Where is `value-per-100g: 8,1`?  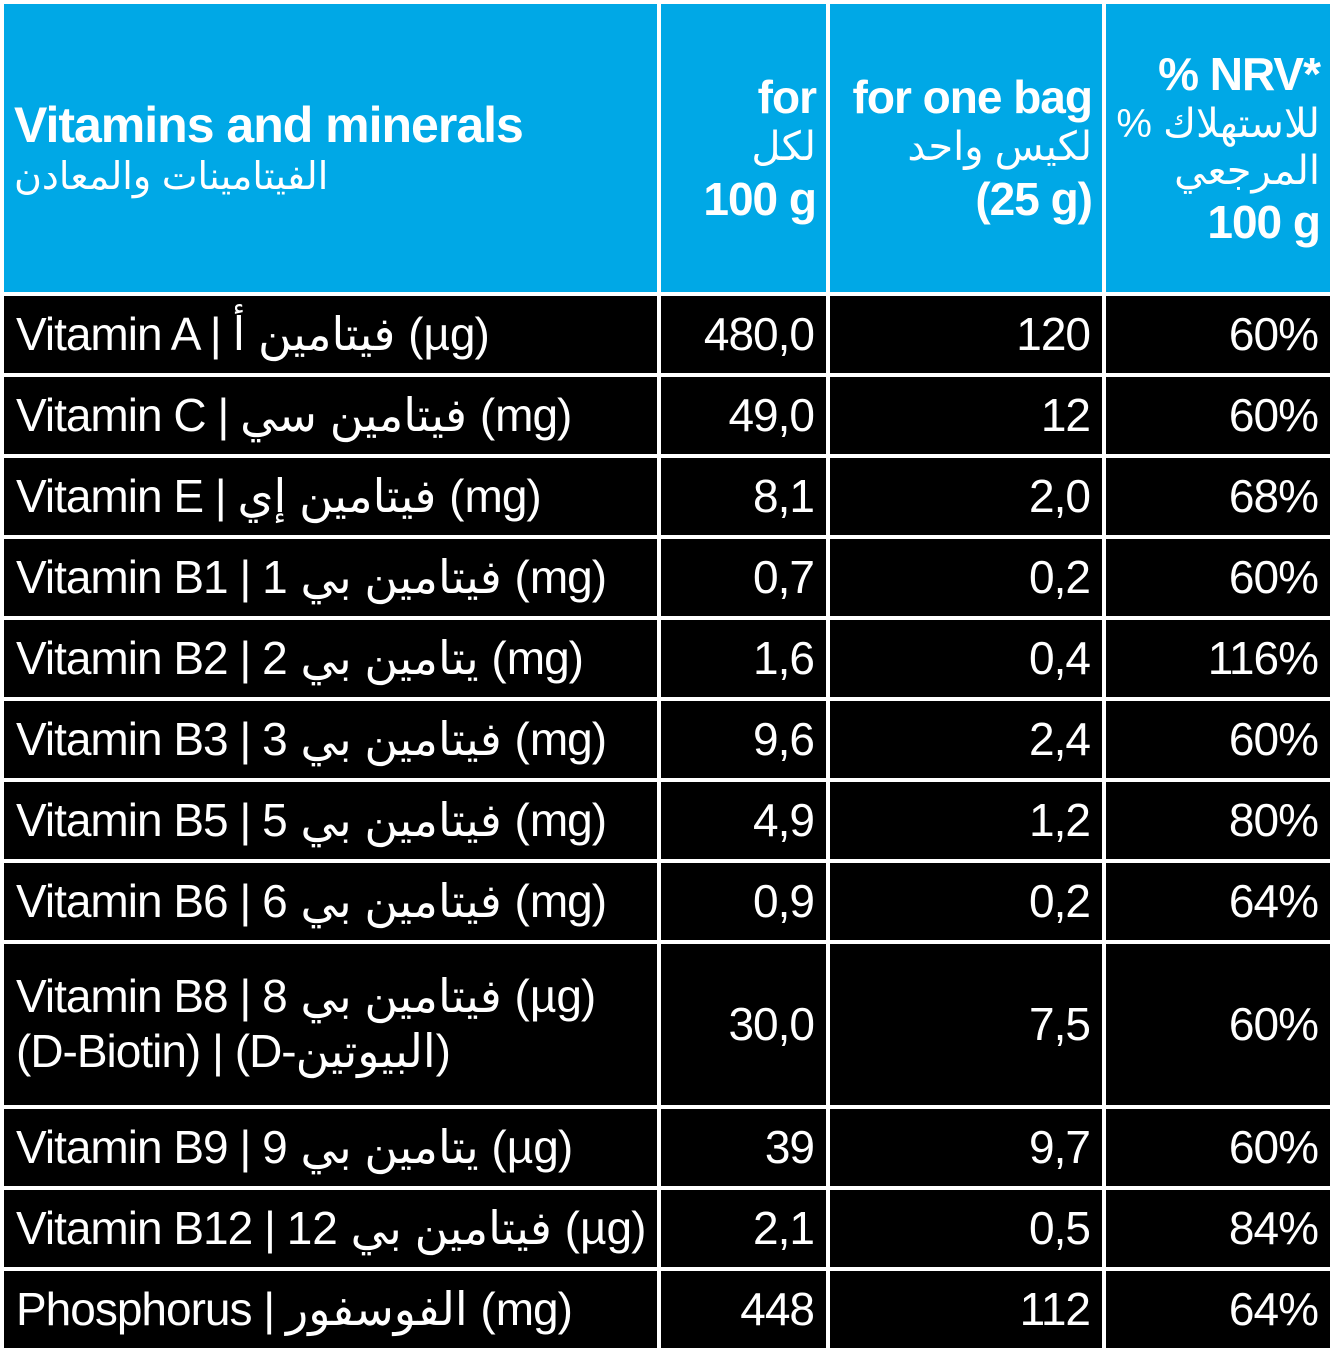 value-per-100g: 8,1 is located at coordinates (743, 496).